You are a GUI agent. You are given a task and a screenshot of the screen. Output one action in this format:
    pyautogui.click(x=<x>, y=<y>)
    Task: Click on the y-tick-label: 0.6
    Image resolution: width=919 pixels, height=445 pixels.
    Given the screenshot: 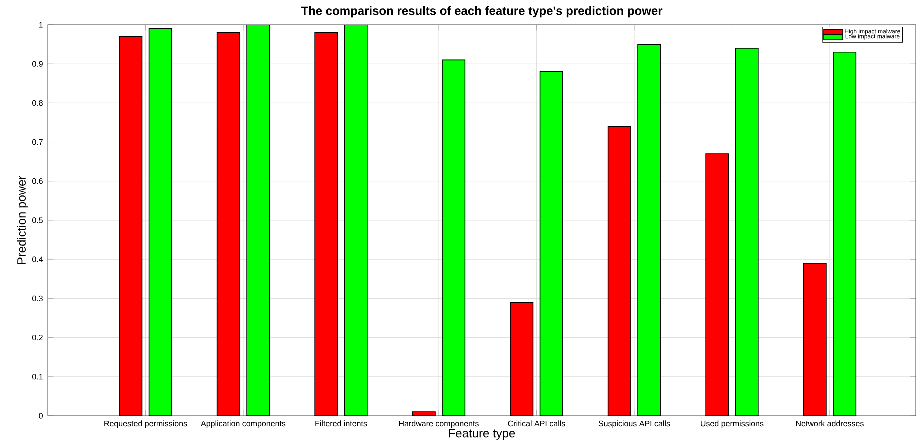 What is the action you would take?
    pyautogui.click(x=37, y=181)
    